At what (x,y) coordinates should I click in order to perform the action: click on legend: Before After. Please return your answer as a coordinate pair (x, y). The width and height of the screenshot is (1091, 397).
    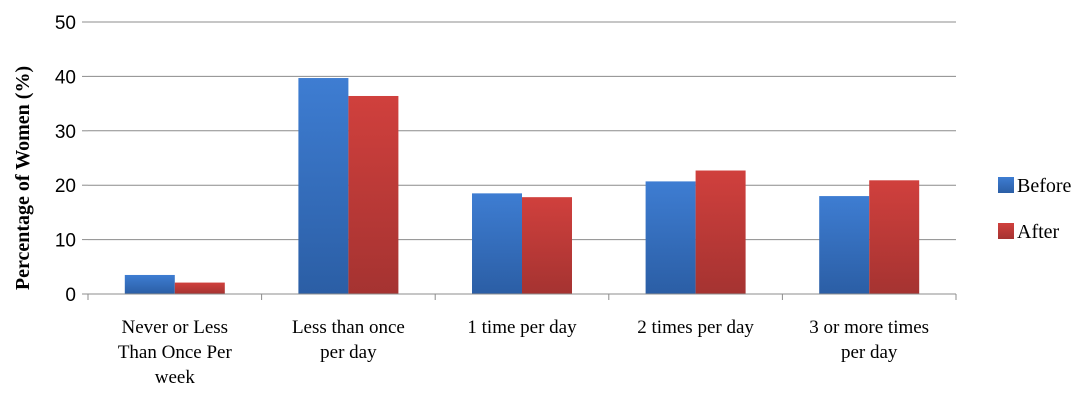
    Looking at the image, I should click on (1035, 209).